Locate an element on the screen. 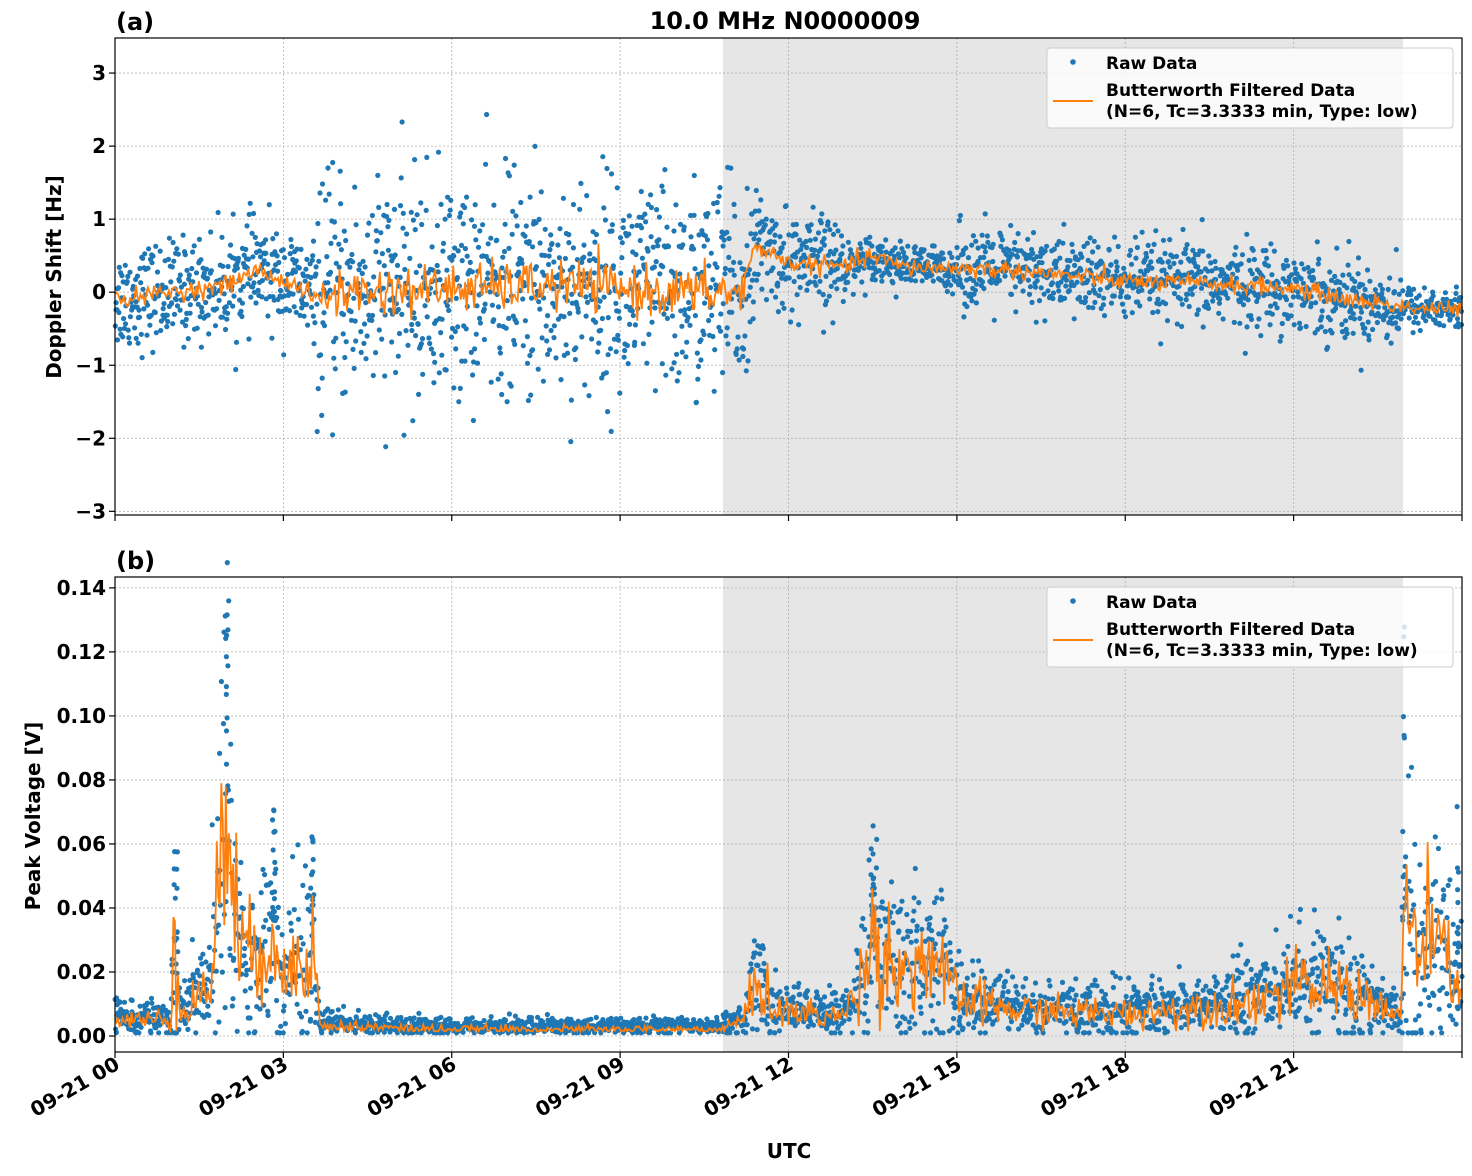 The height and width of the screenshot is (1176, 1472). legend-filtered-label: Butterworth Filtered Data is located at coordinates (1230, 91).